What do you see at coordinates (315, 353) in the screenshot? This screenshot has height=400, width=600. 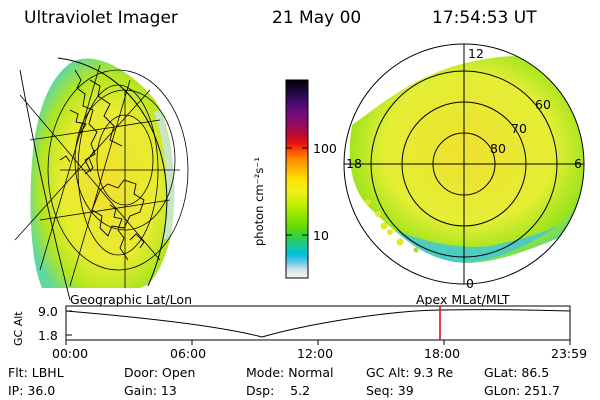 I see `timeline-x-tick-1200: 12:00` at bounding box center [315, 353].